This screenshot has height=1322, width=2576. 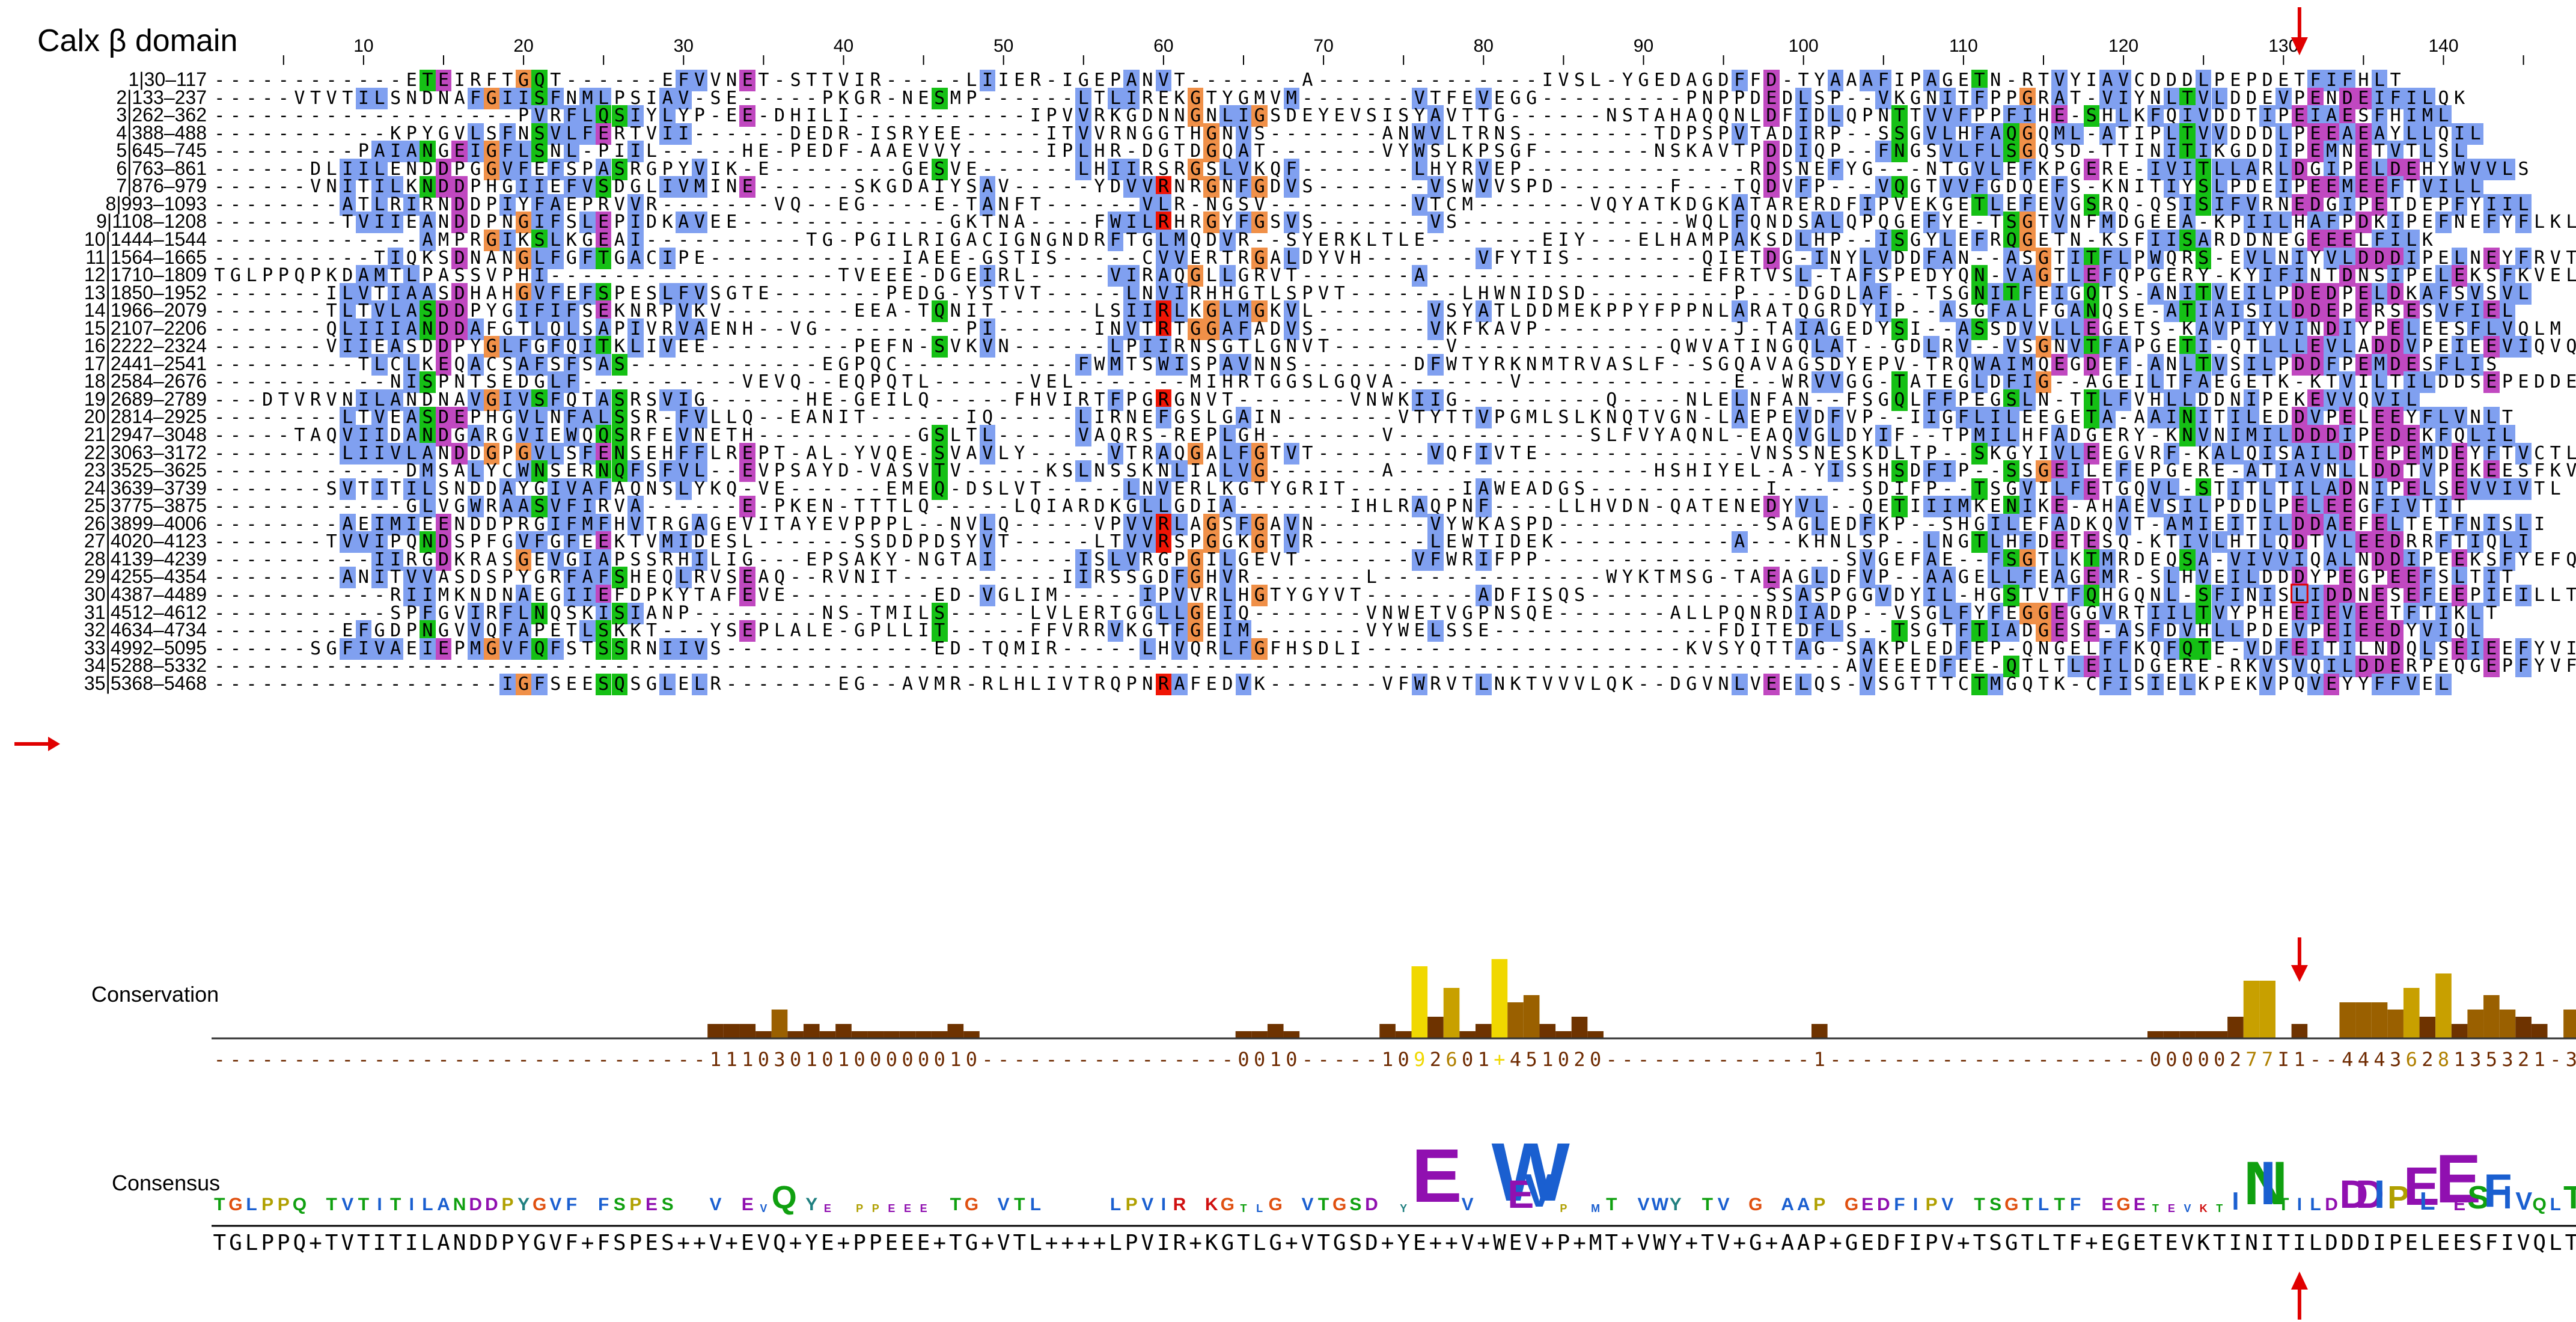 What do you see at coordinates (161, 151) in the screenshot?
I see `sequence-id: 5|645–745` at bounding box center [161, 151].